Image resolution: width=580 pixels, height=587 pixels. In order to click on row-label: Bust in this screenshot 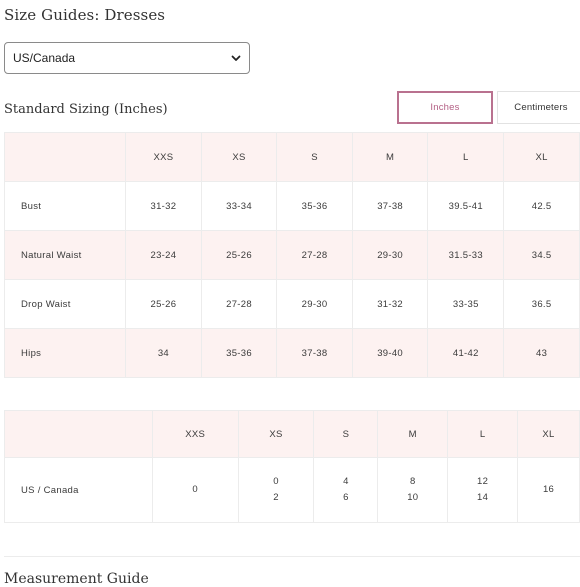, I will do `click(65, 206)`.